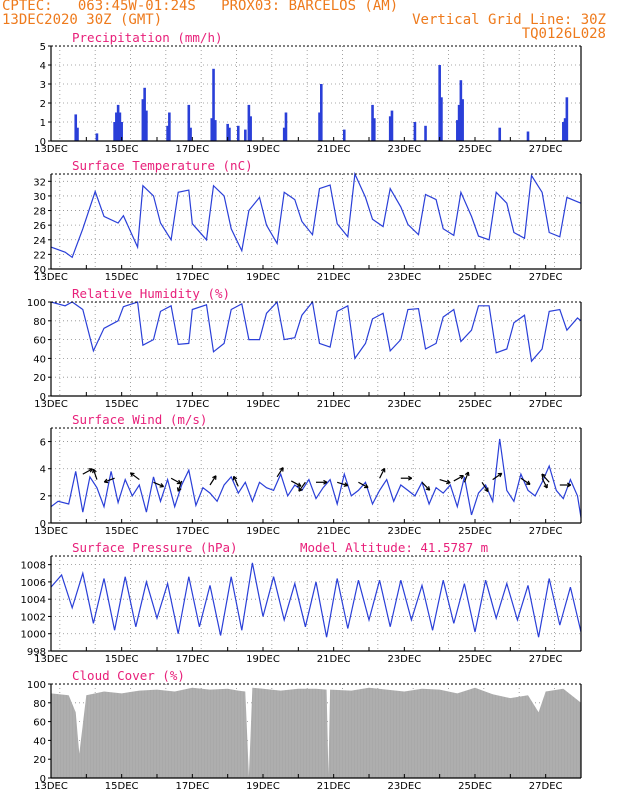 This screenshot has height=800, width=618. What do you see at coordinates (509, 20) in the screenshot?
I see `header-grid-note: Vertical Grid Line: 30Z` at bounding box center [509, 20].